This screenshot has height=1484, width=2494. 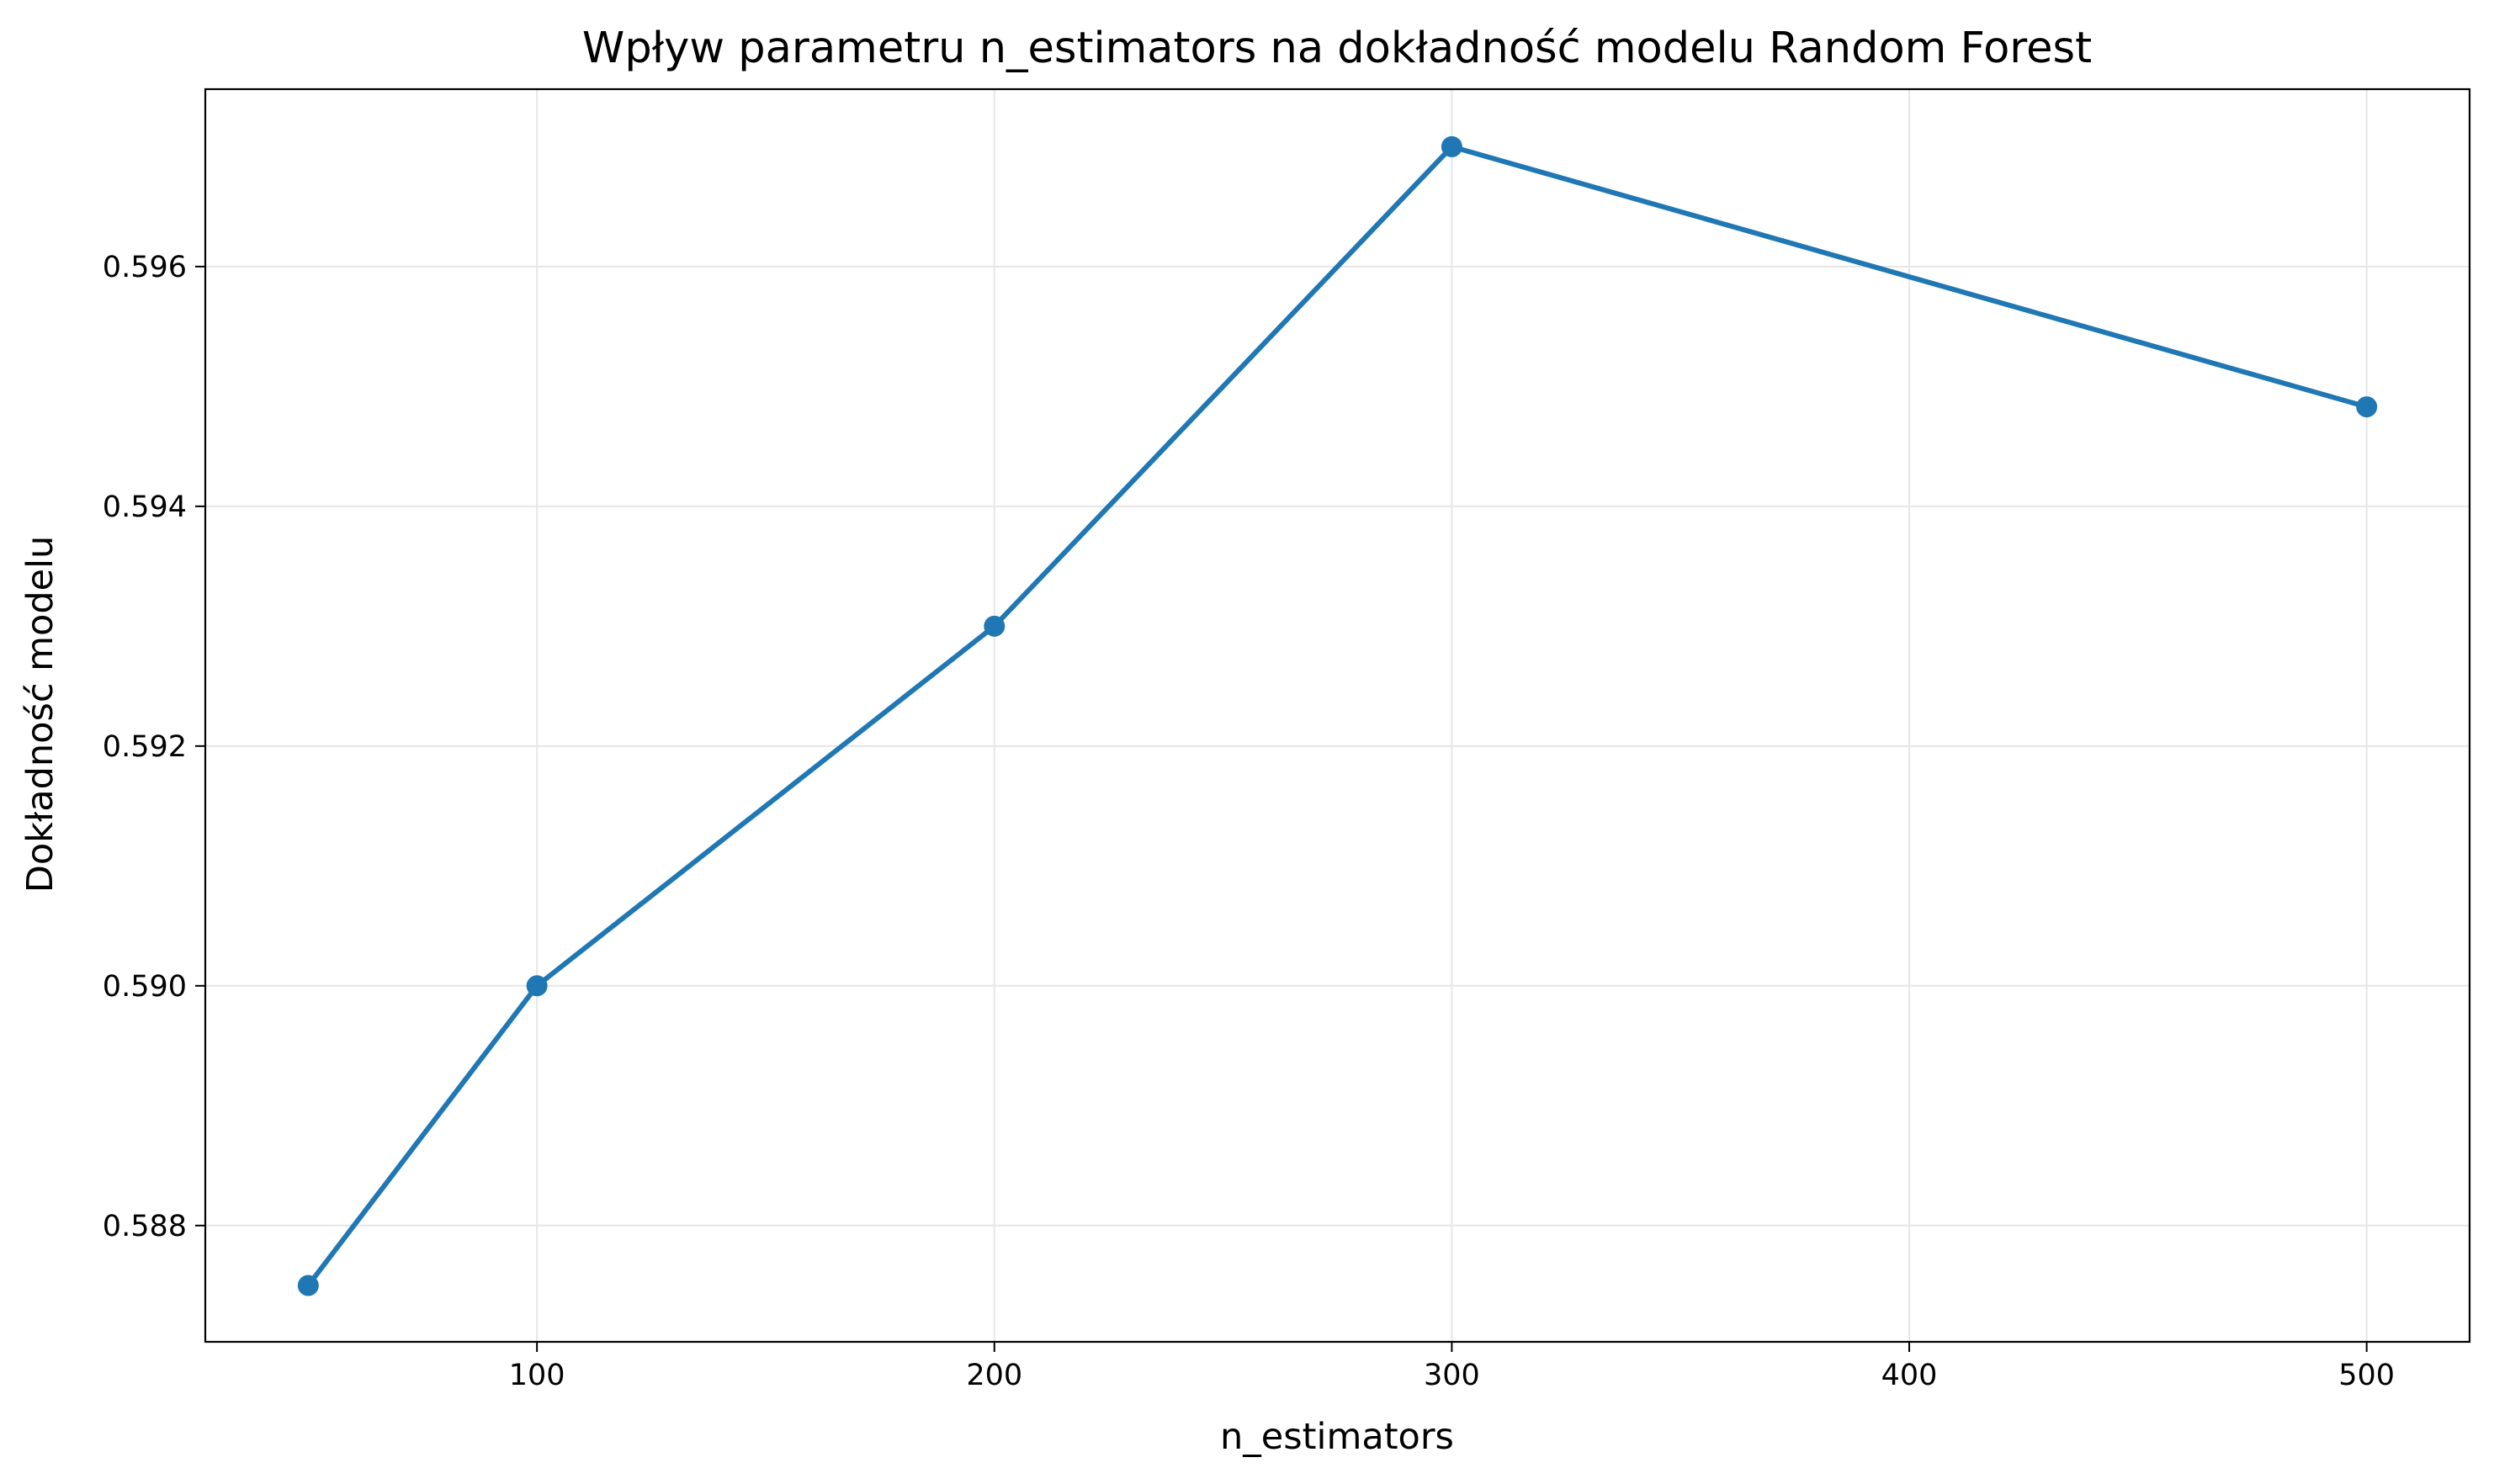 I want to click on y-tick-label: 0.596, so click(x=145, y=267).